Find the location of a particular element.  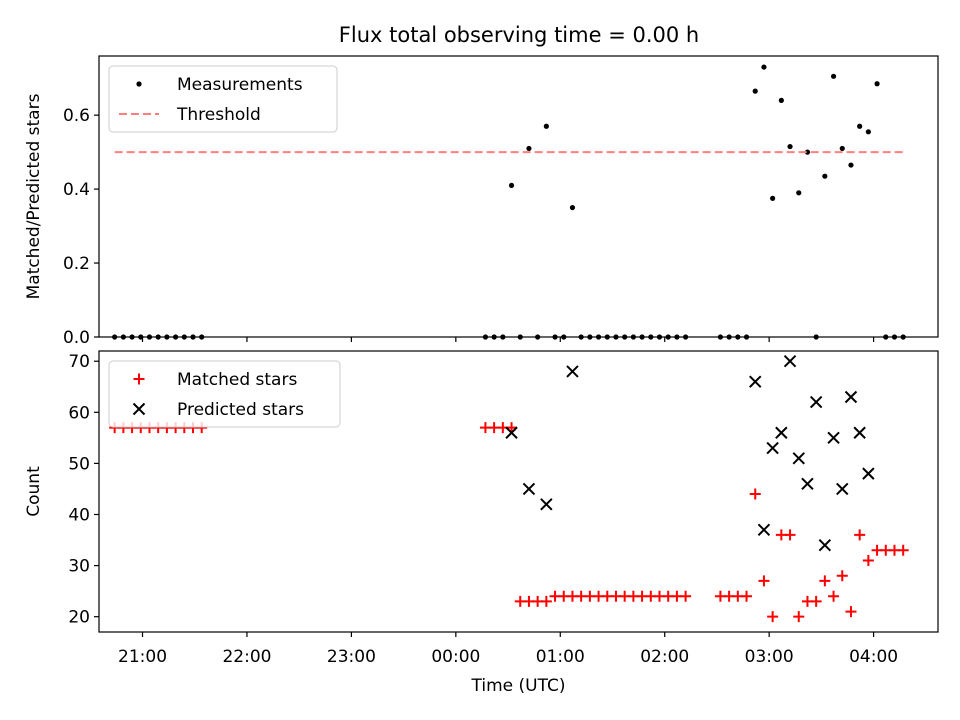

legend: Measurements Threshold is located at coordinates (223, 99).